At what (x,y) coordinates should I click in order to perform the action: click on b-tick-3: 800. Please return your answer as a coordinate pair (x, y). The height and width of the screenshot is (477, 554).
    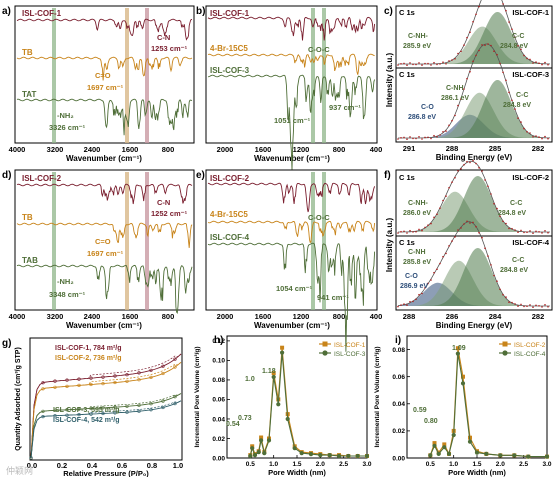
    Looking at the image, I should click on (339, 149).